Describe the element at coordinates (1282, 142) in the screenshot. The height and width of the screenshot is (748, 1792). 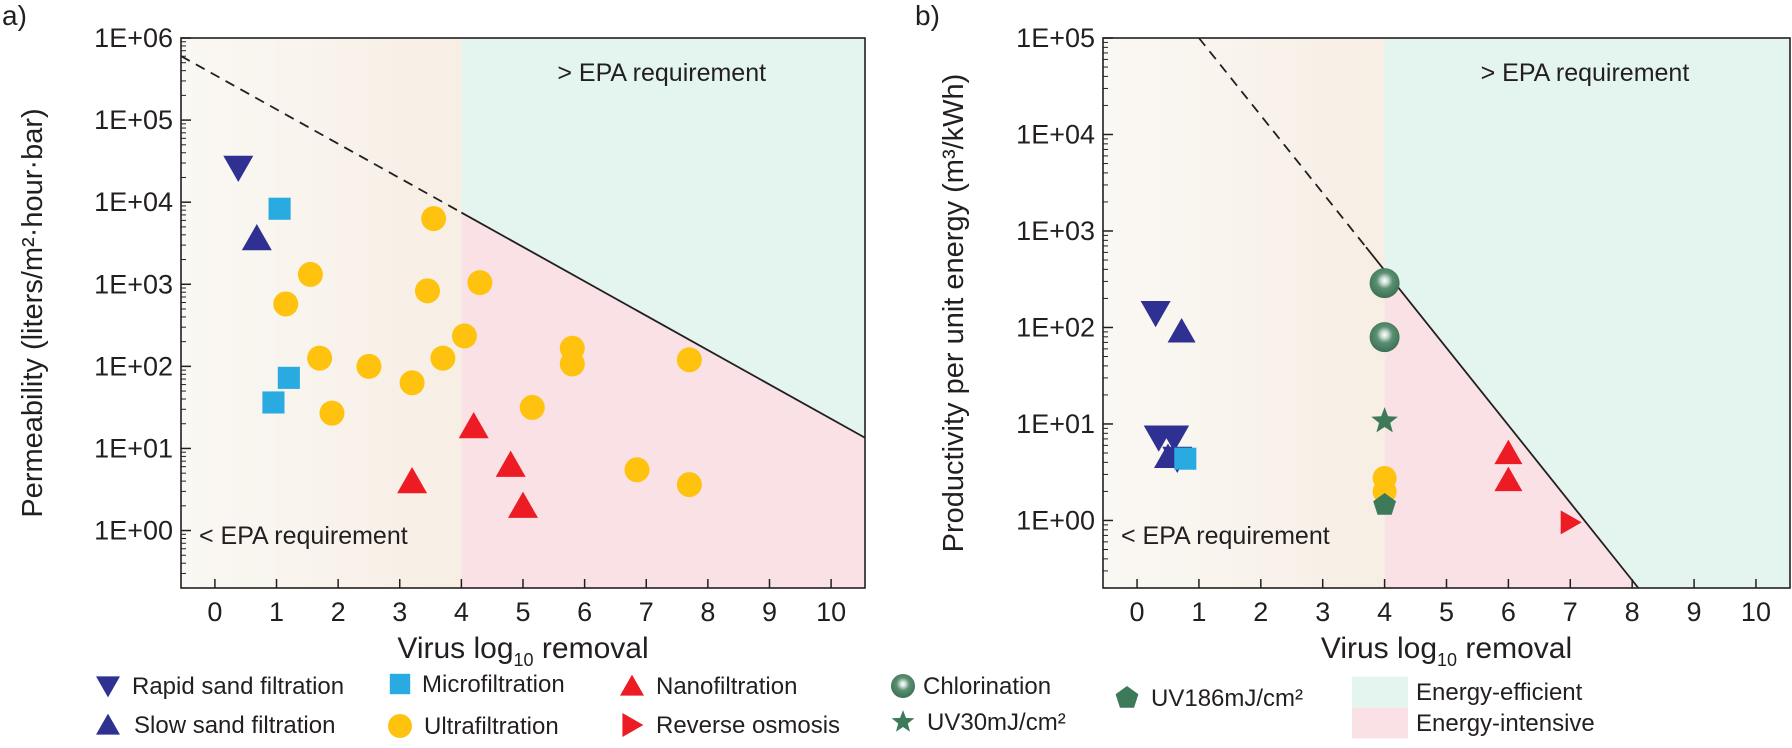
I see `boundary-line-dashed` at that location.